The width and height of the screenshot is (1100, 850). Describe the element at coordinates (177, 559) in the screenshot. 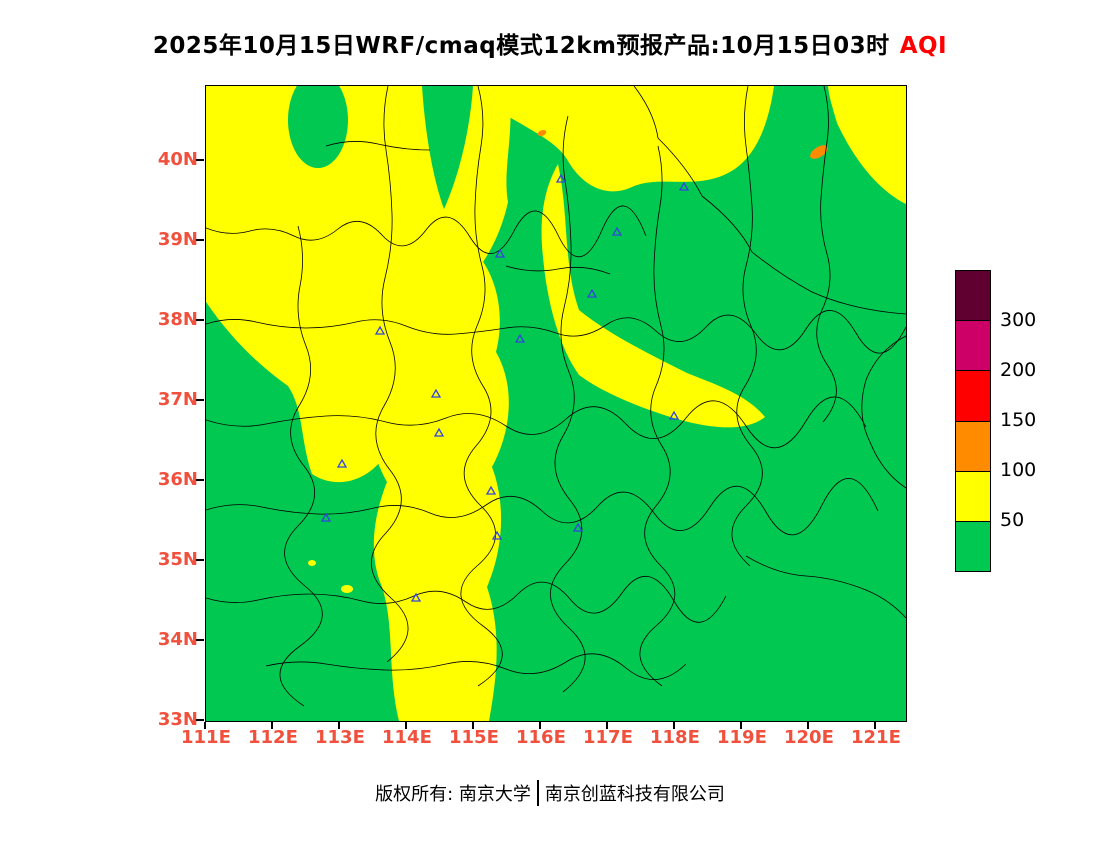

I see `lat-label: 35N` at that location.